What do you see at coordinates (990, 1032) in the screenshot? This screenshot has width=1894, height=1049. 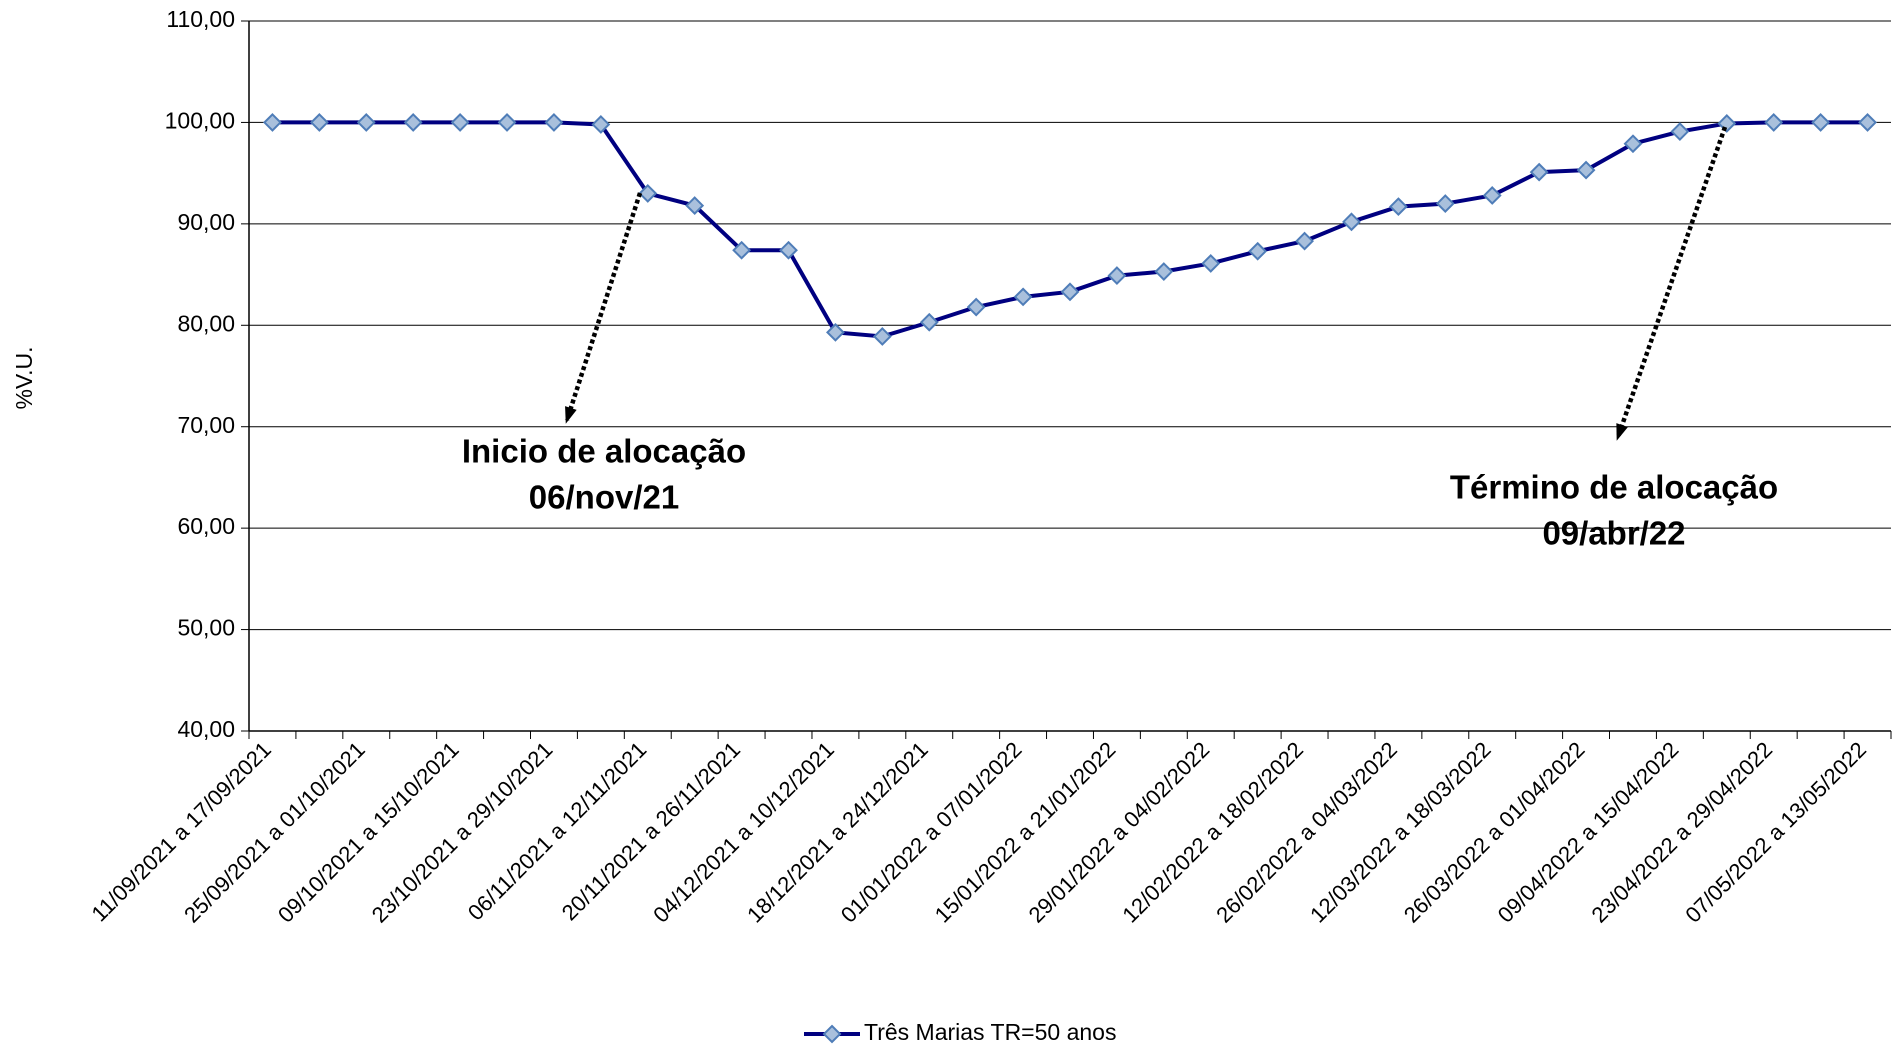 I see `legend-label: Três Marias TR=50 anos` at bounding box center [990, 1032].